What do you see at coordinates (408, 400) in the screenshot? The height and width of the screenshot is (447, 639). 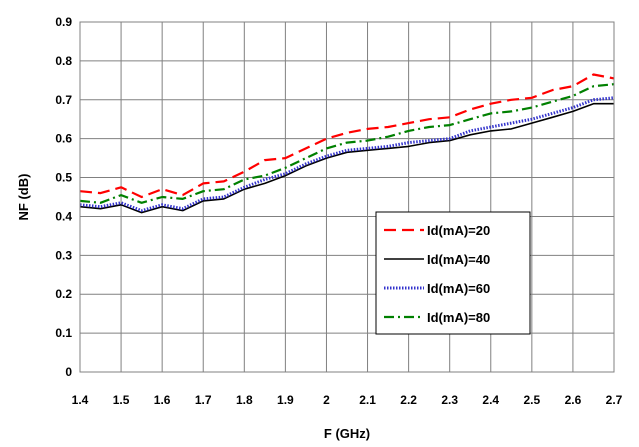 I see `x-tick-label: 2.2` at bounding box center [408, 400].